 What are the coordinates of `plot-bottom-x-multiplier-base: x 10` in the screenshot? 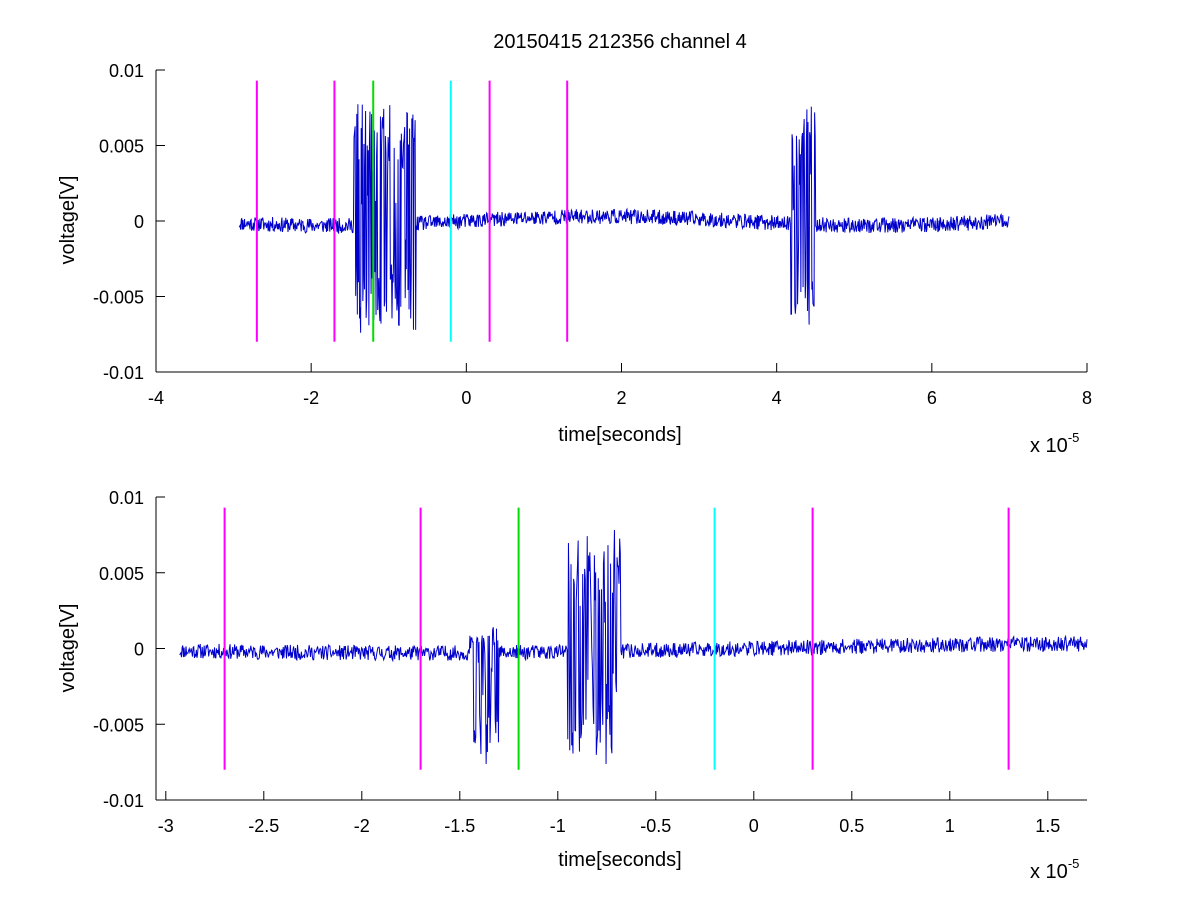 It's located at (1049, 872).